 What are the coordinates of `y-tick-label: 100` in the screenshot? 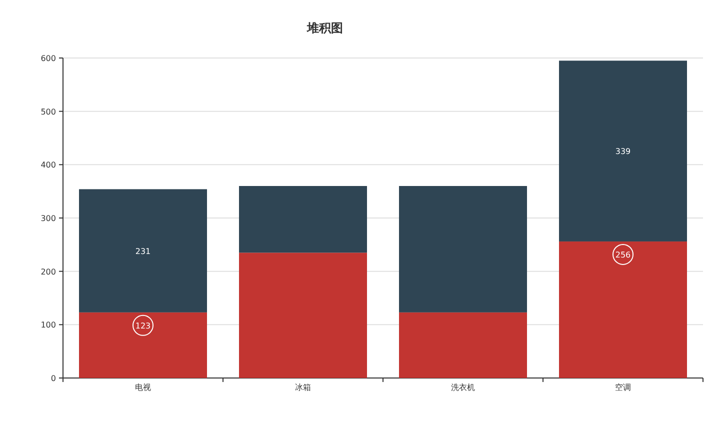 It's located at (48, 325).